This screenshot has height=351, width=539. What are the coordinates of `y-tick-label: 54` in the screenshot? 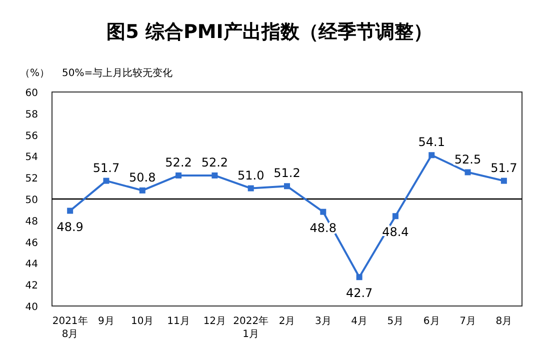 It's located at (31, 158).